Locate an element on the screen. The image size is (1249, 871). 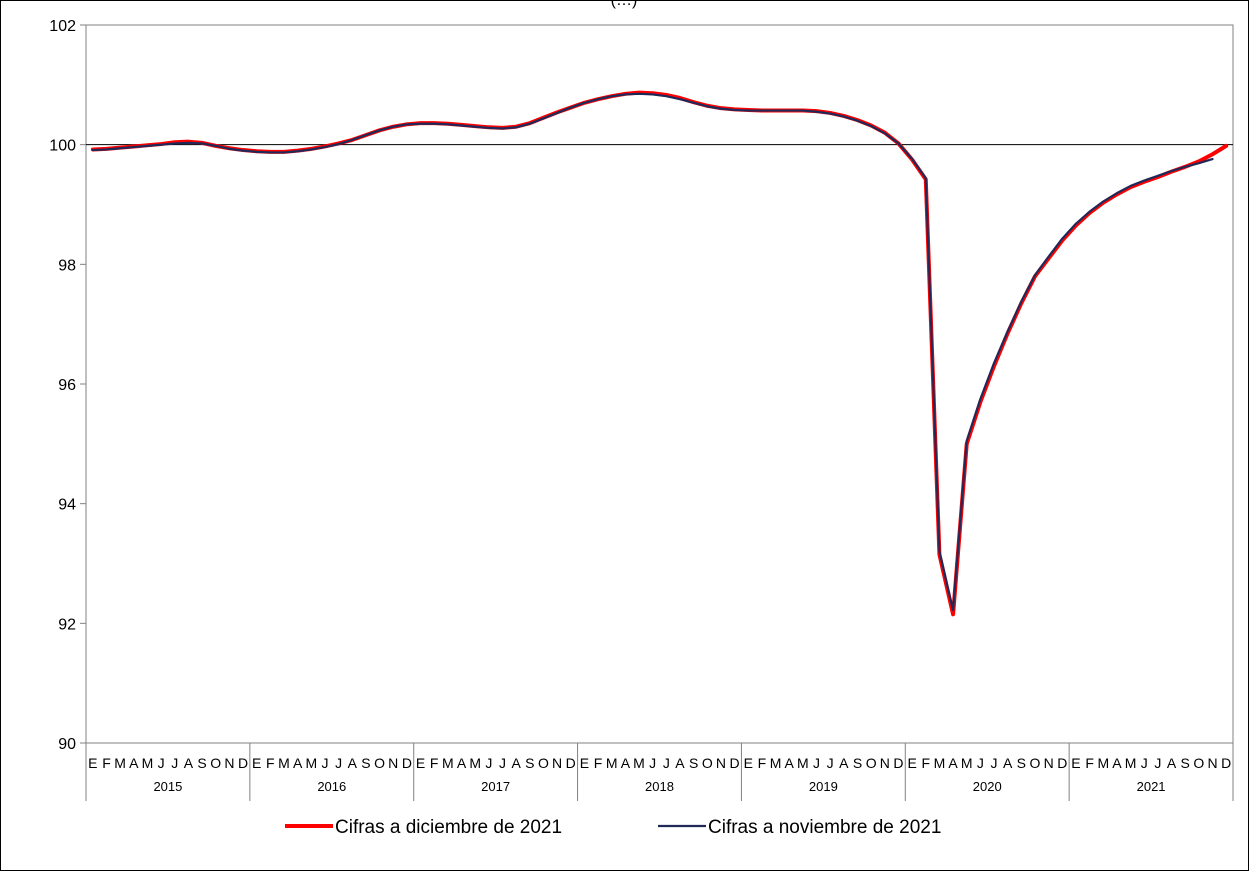
y-axis: 90 92 94 96 98 100 102 is located at coordinates (67, 385).